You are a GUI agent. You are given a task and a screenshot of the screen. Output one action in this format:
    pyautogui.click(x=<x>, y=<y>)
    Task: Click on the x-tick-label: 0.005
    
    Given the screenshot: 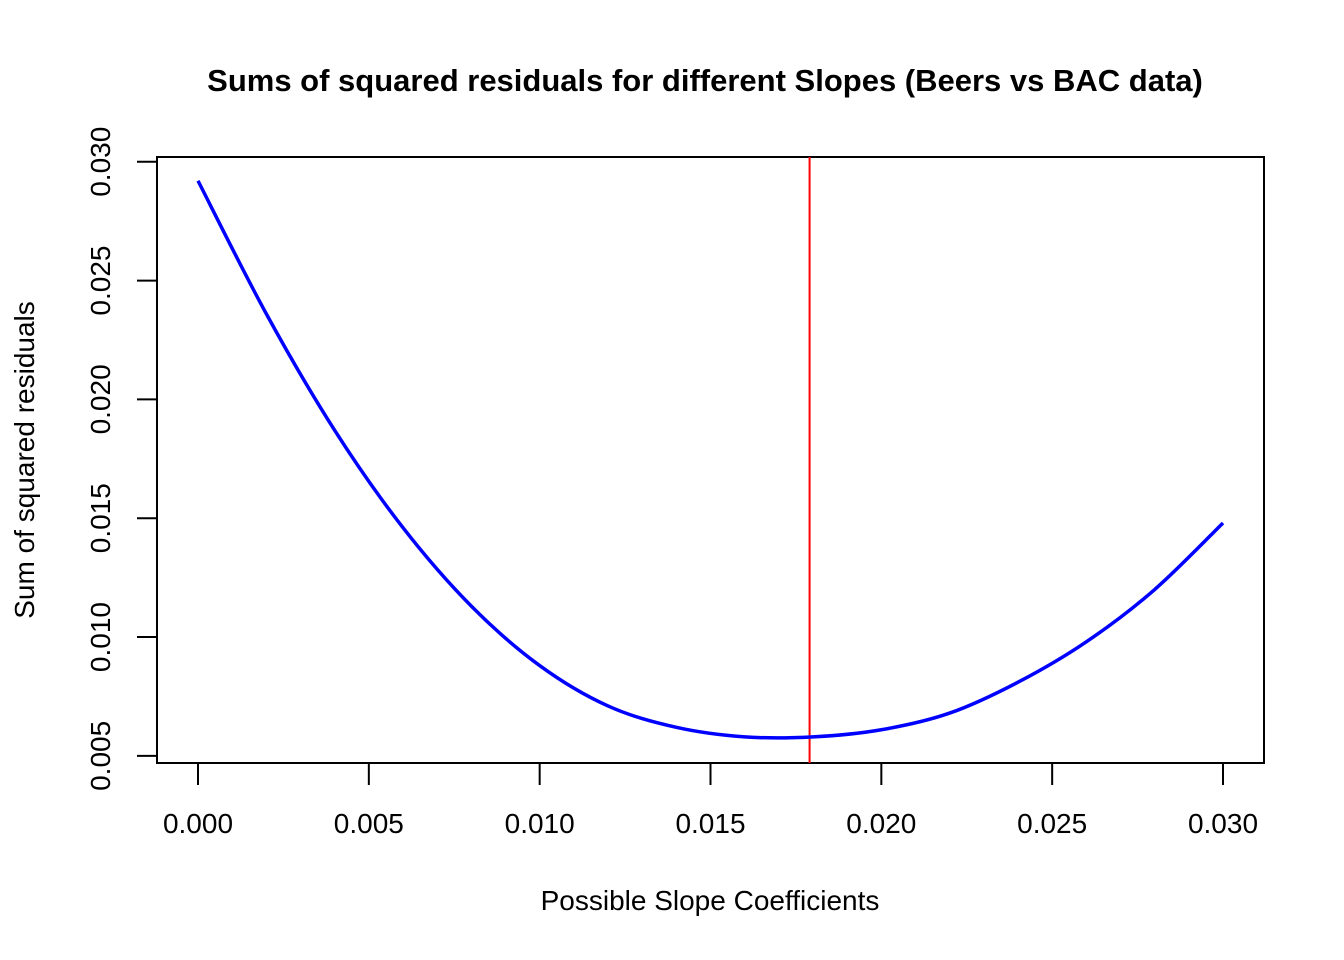 What is the action you would take?
    pyautogui.click(x=369, y=823)
    